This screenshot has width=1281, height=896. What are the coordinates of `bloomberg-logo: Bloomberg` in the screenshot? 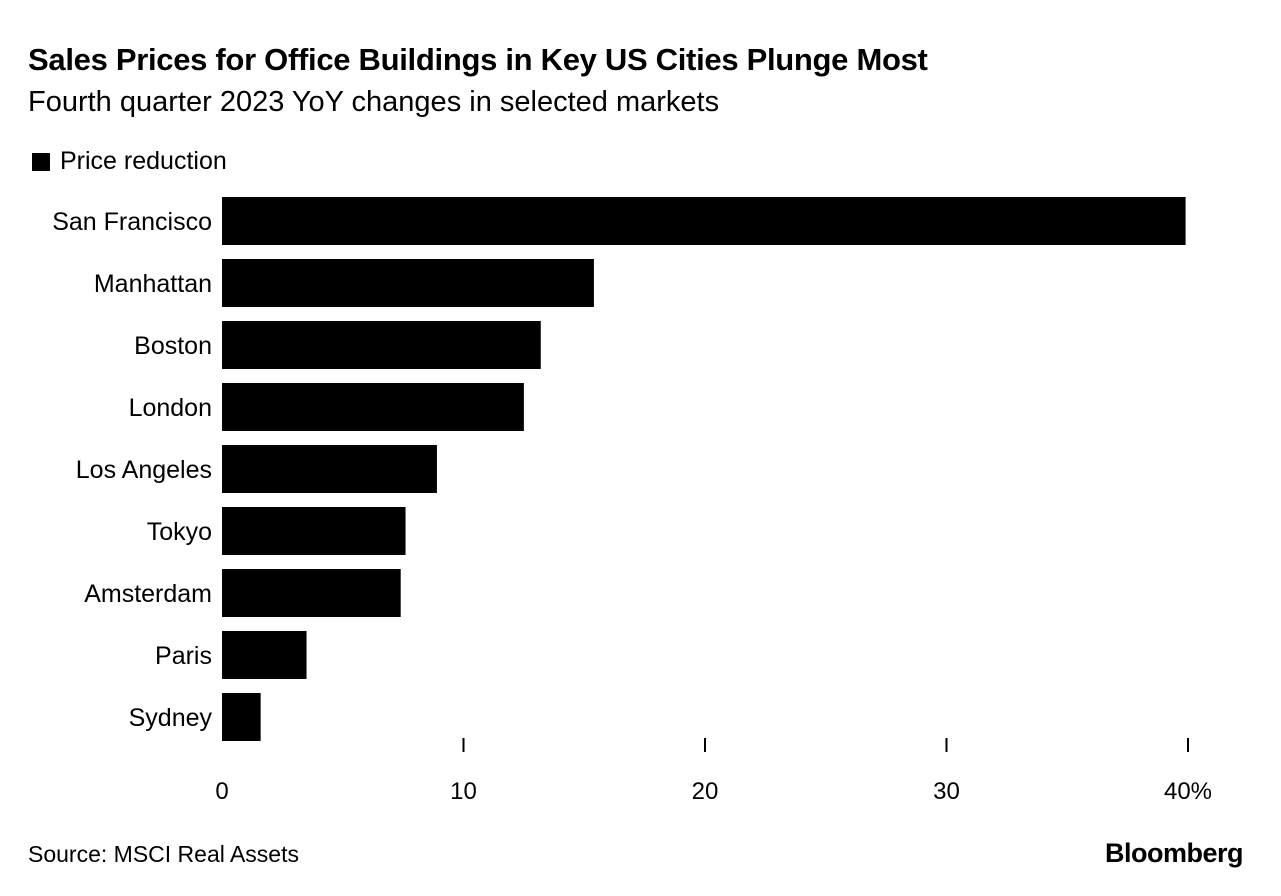 It's located at (1174, 853).